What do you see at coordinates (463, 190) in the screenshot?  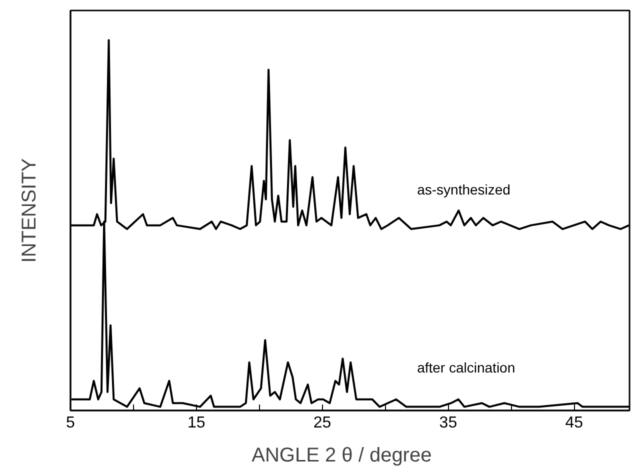 I see `series-label: as-synthesized` at bounding box center [463, 190].